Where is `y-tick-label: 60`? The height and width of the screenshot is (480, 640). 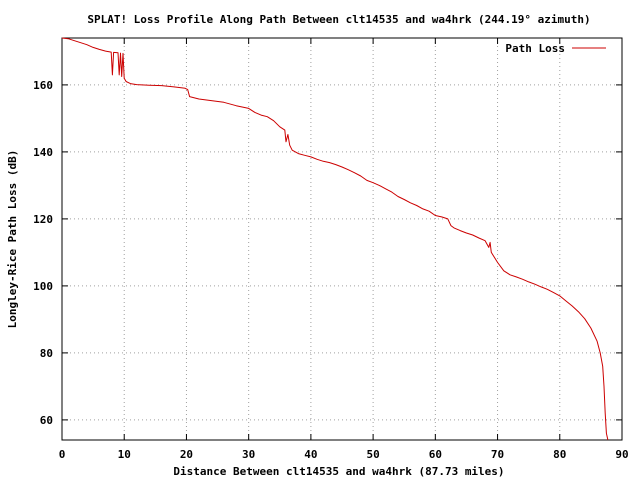 y-tick-label: 60 is located at coordinates (46, 420).